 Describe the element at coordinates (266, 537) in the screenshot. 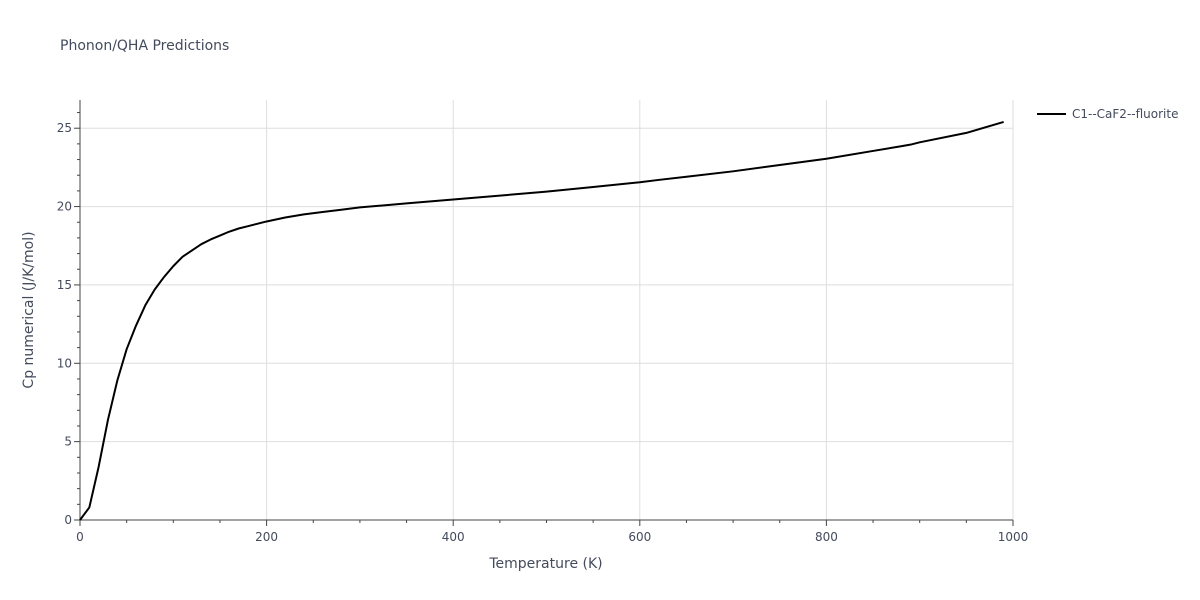

I see `x-tick-label: 200` at that location.